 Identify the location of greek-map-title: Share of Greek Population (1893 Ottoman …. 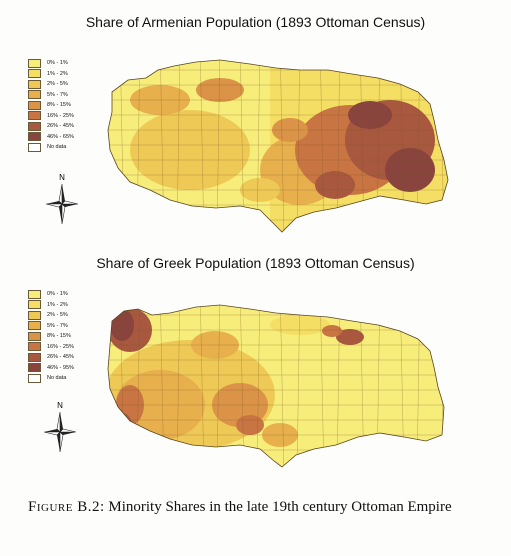
(255, 263).